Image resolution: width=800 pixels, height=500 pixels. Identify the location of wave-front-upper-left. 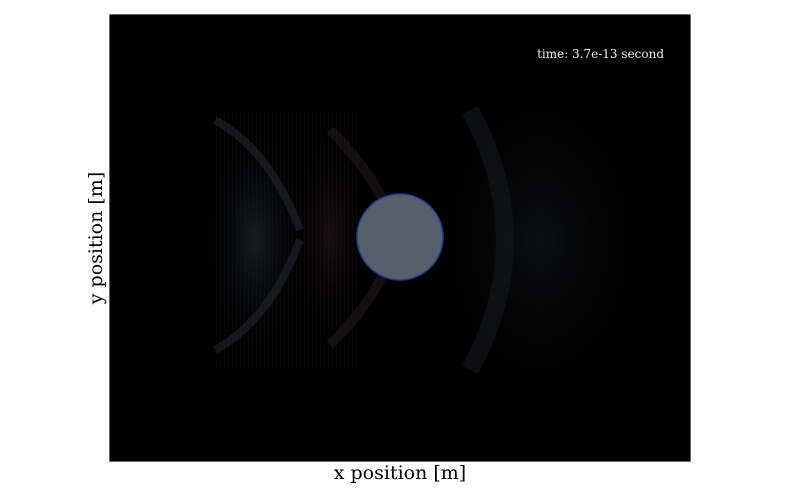
(258, 174).